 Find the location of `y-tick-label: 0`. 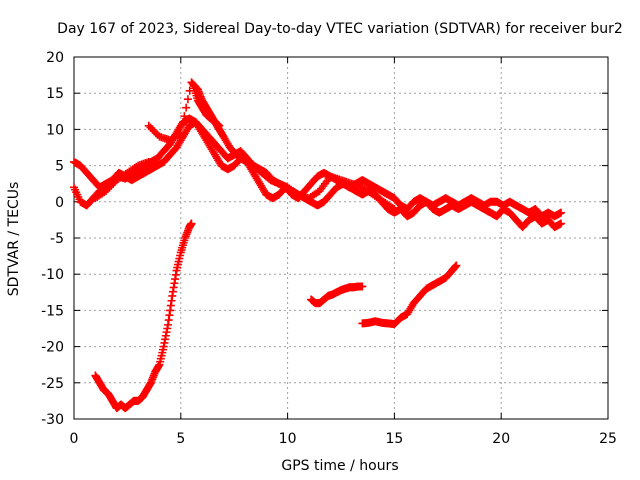

y-tick-label: 0 is located at coordinates (59, 203).